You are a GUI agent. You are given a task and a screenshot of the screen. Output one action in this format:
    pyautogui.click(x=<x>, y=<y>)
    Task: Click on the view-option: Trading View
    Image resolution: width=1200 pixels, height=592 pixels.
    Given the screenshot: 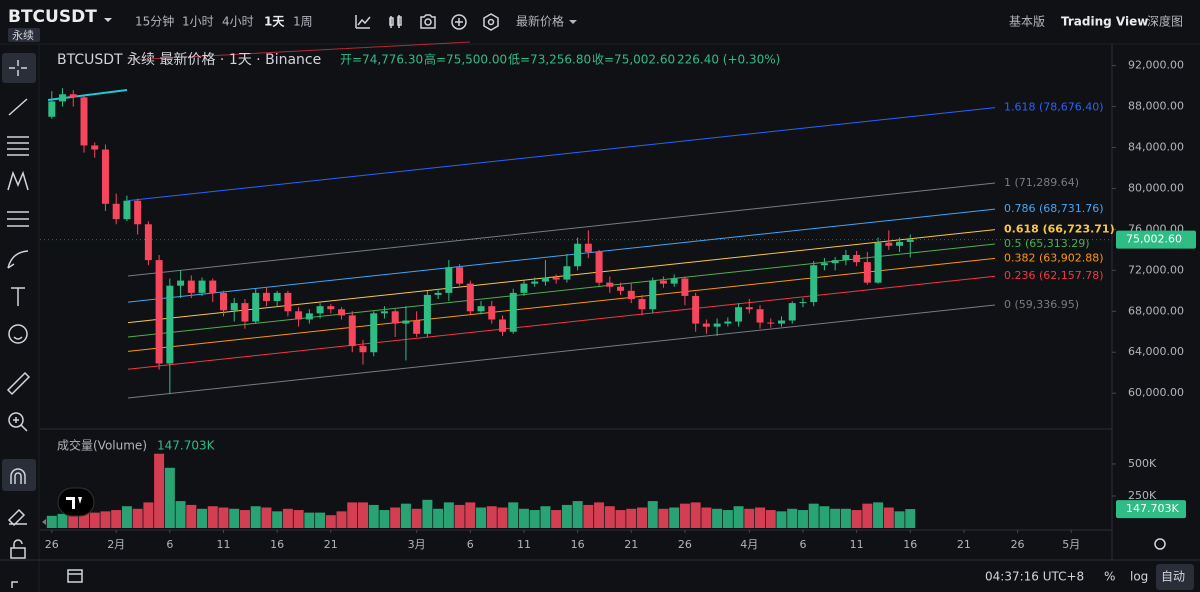 What is the action you would take?
    pyautogui.click(x=1104, y=22)
    